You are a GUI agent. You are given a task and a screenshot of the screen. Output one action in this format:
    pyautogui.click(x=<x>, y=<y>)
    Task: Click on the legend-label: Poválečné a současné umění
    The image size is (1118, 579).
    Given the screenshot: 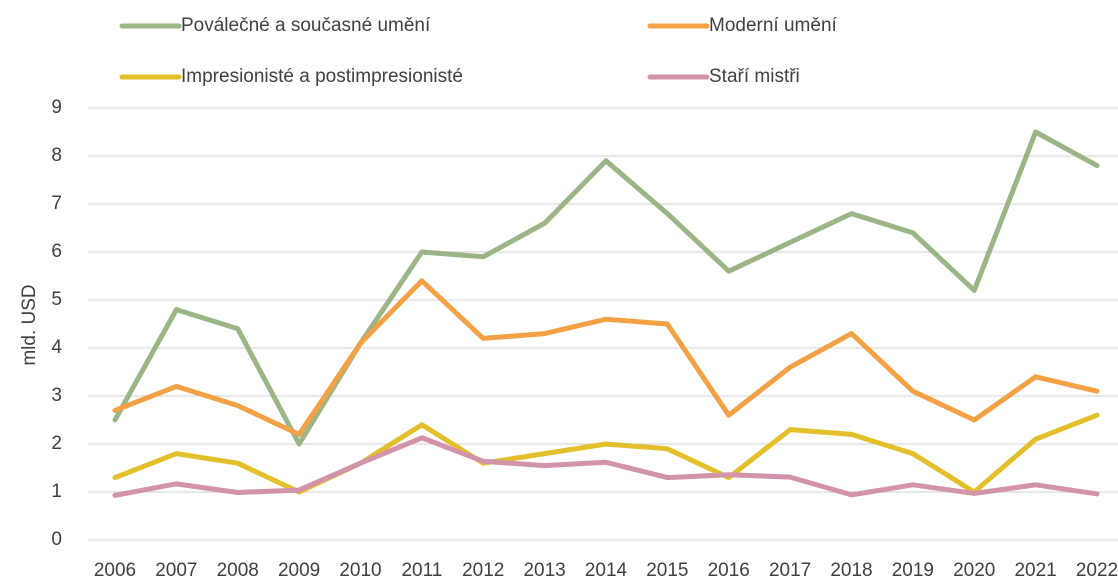 What is the action you would take?
    pyautogui.click(x=306, y=25)
    